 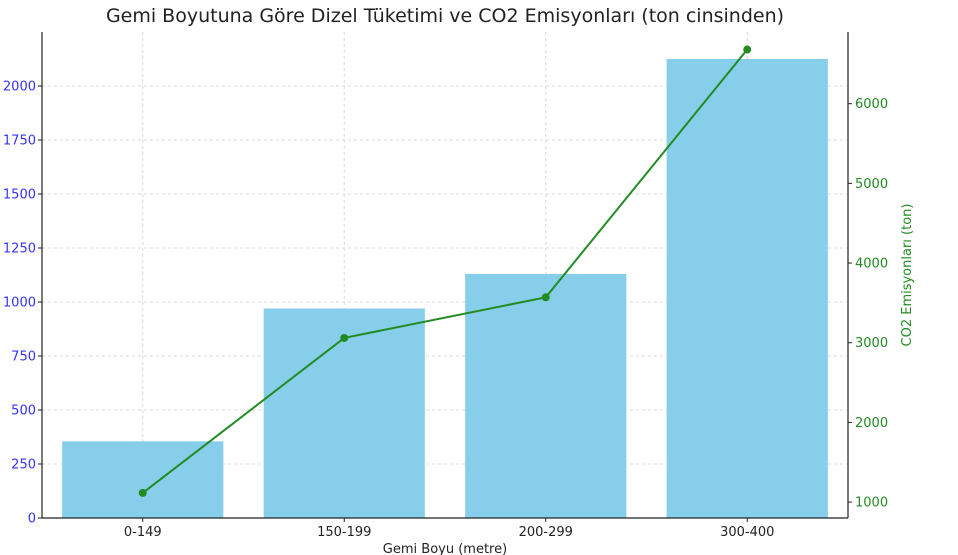 What do you see at coordinates (445, 548) in the screenshot?
I see `x-axis-label: Gemi Boyu (metre)` at bounding box center [445, 548].